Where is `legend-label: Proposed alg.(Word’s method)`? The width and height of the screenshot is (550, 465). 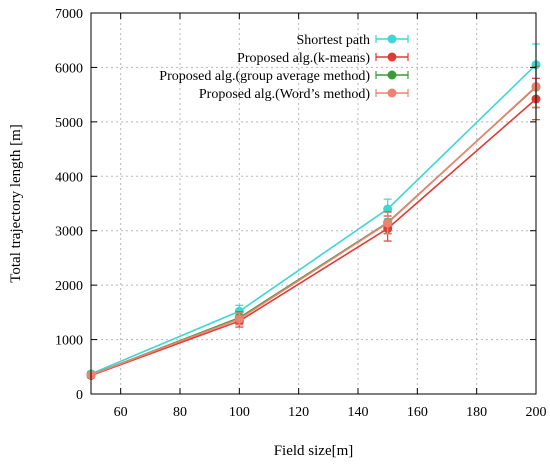 legend-label: Proposed alg.(Word’s method) is located at coordinates (284, 94).